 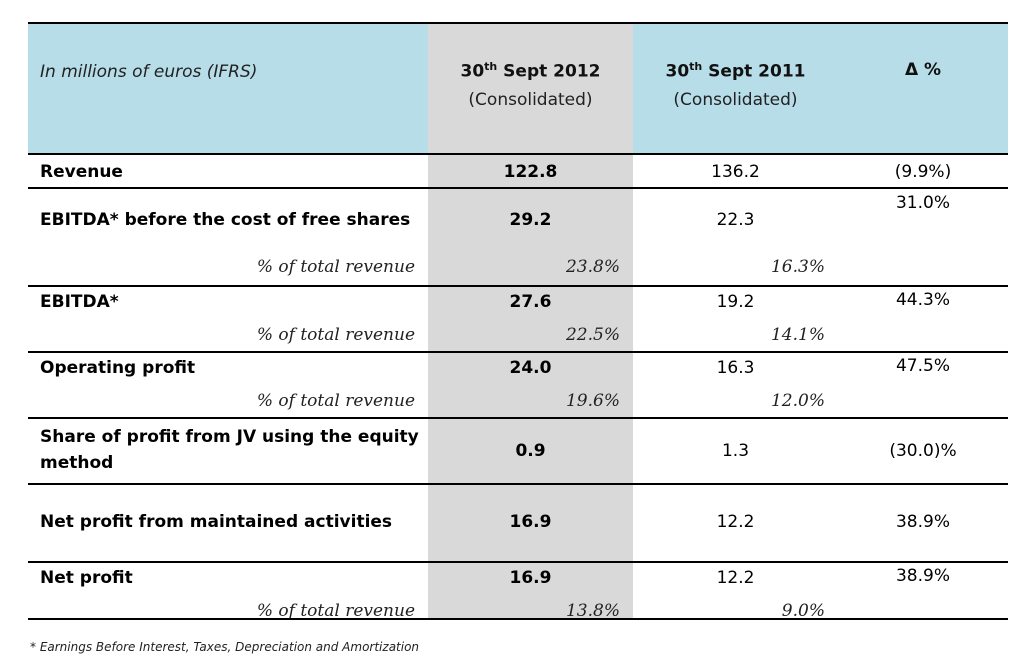 I want to click on header-delta: Δ %, so click(x=923, y=70).